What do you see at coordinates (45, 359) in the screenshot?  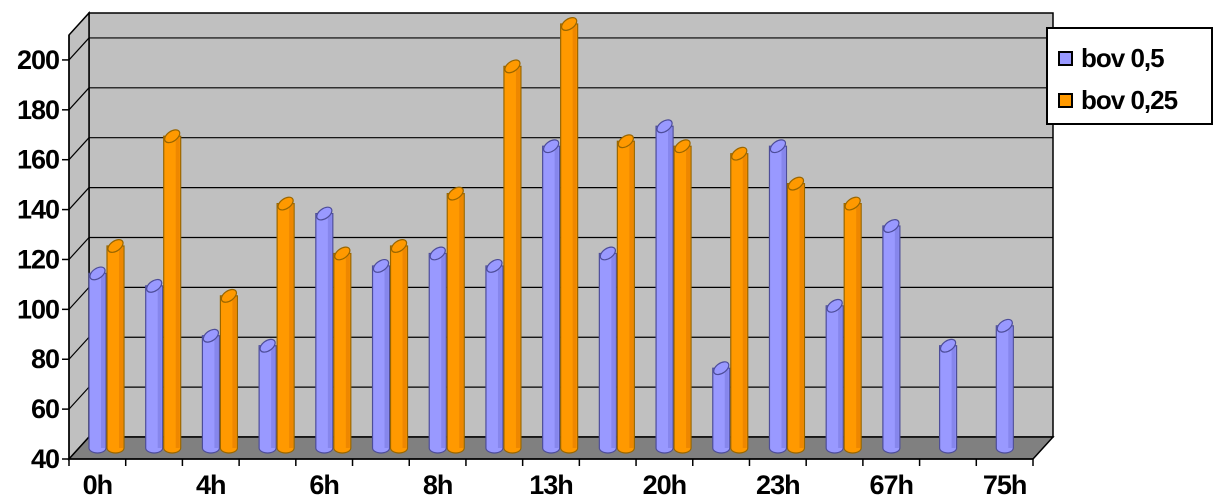 I see `y-tick-label: 80` at bounding box center [45, 359].